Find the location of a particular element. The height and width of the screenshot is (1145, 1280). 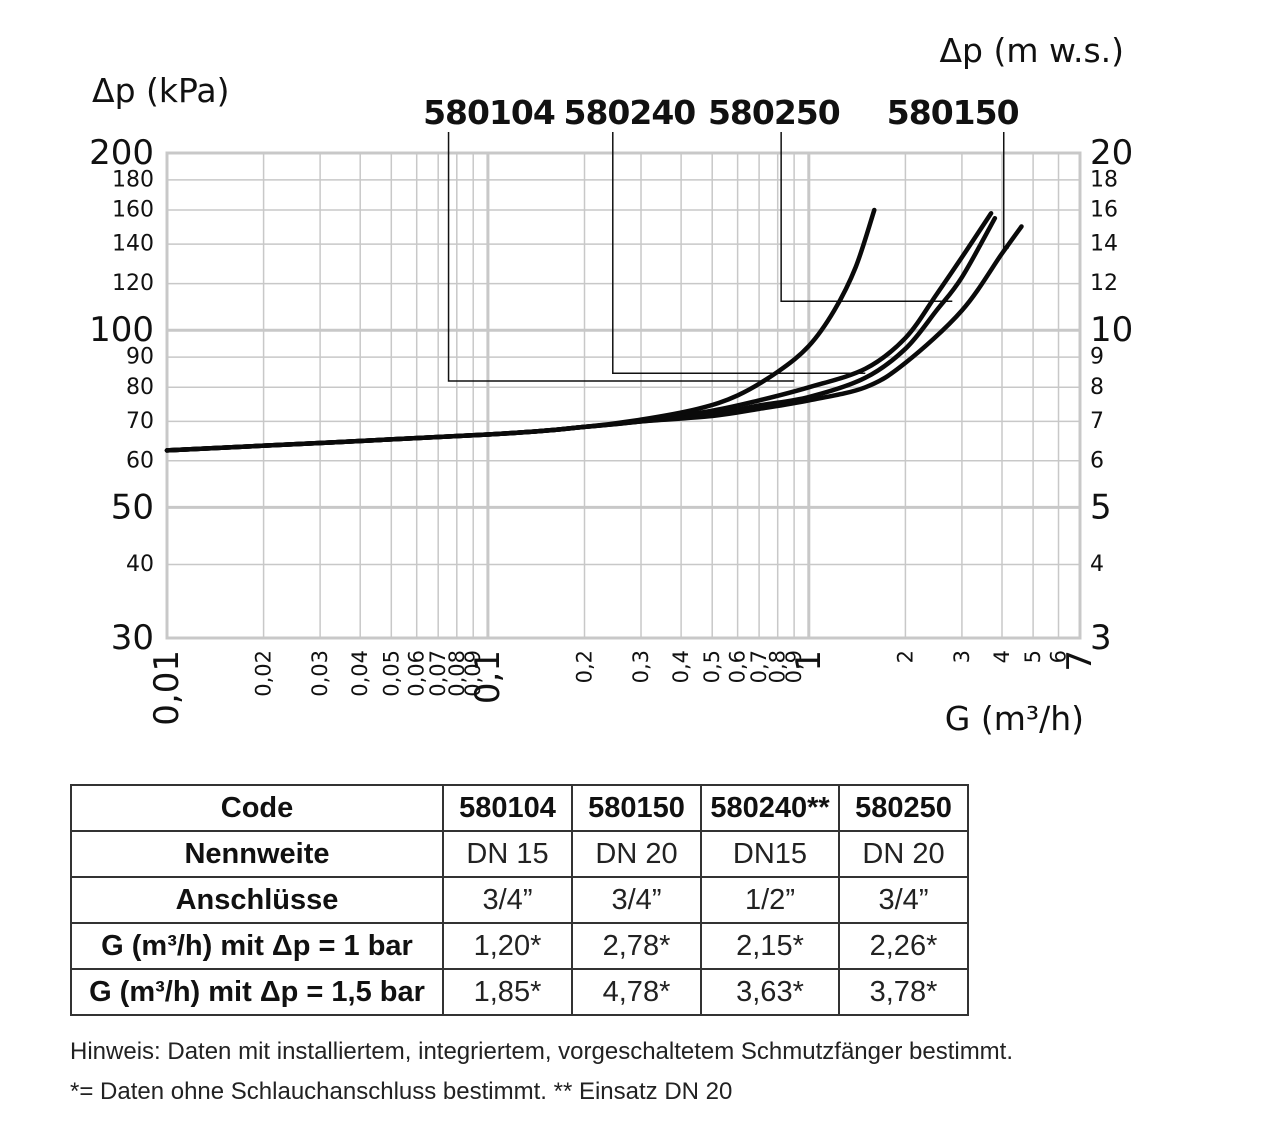

y-tick-label: 140 is located at coordinates (133, 244).